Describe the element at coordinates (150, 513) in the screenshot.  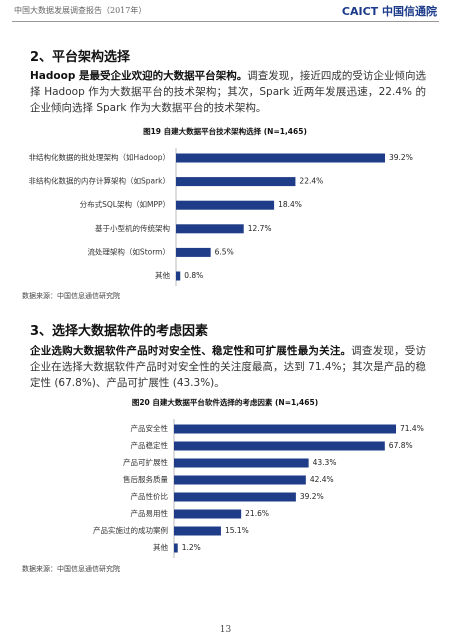
I see `category-label: 产品易用性` at that location.